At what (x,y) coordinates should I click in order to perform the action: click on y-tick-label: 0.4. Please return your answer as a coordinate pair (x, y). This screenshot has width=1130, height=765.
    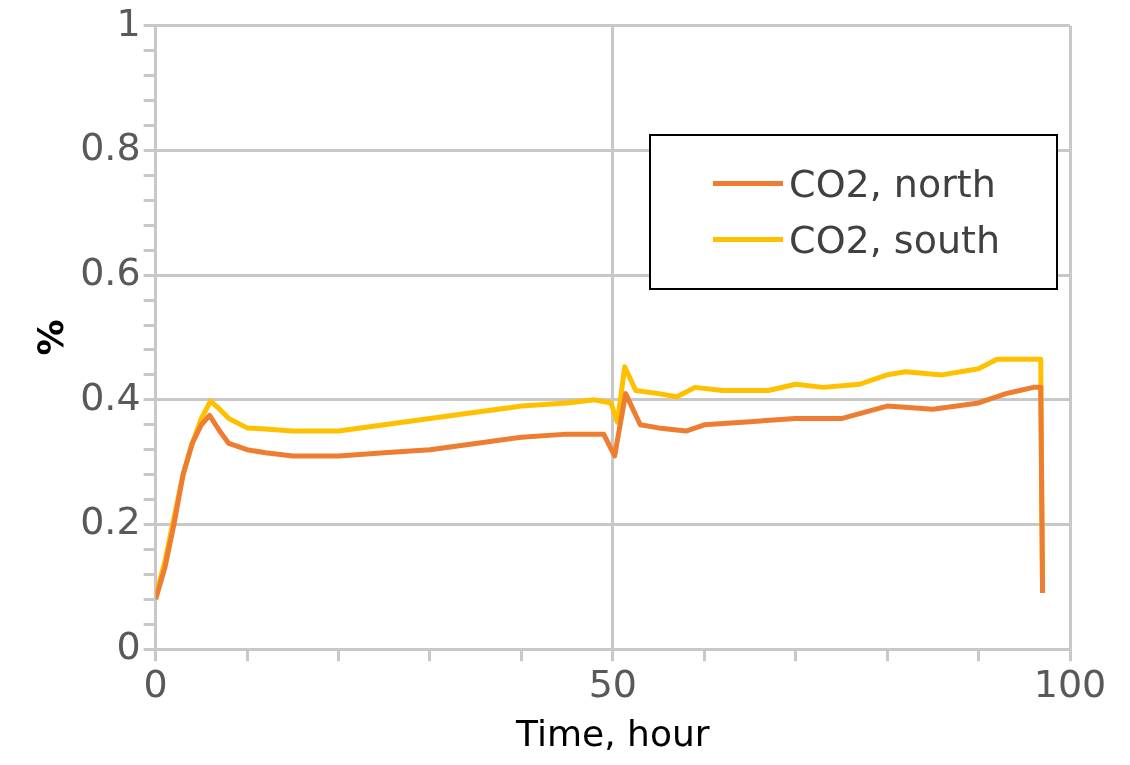
    Looking at the image, I should click on (110, 396).